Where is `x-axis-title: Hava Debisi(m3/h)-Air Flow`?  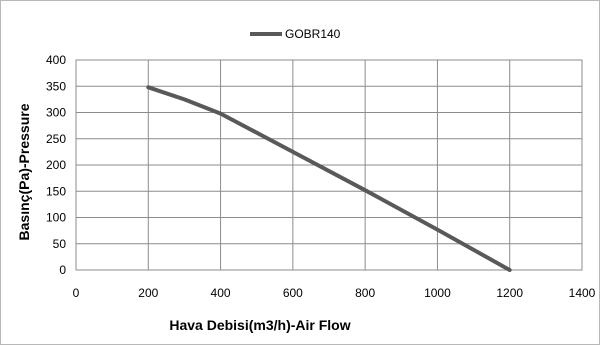 x-axis-title: Hava Debisi(m3/h)-Air Flow is located at coordinates (259, 325).